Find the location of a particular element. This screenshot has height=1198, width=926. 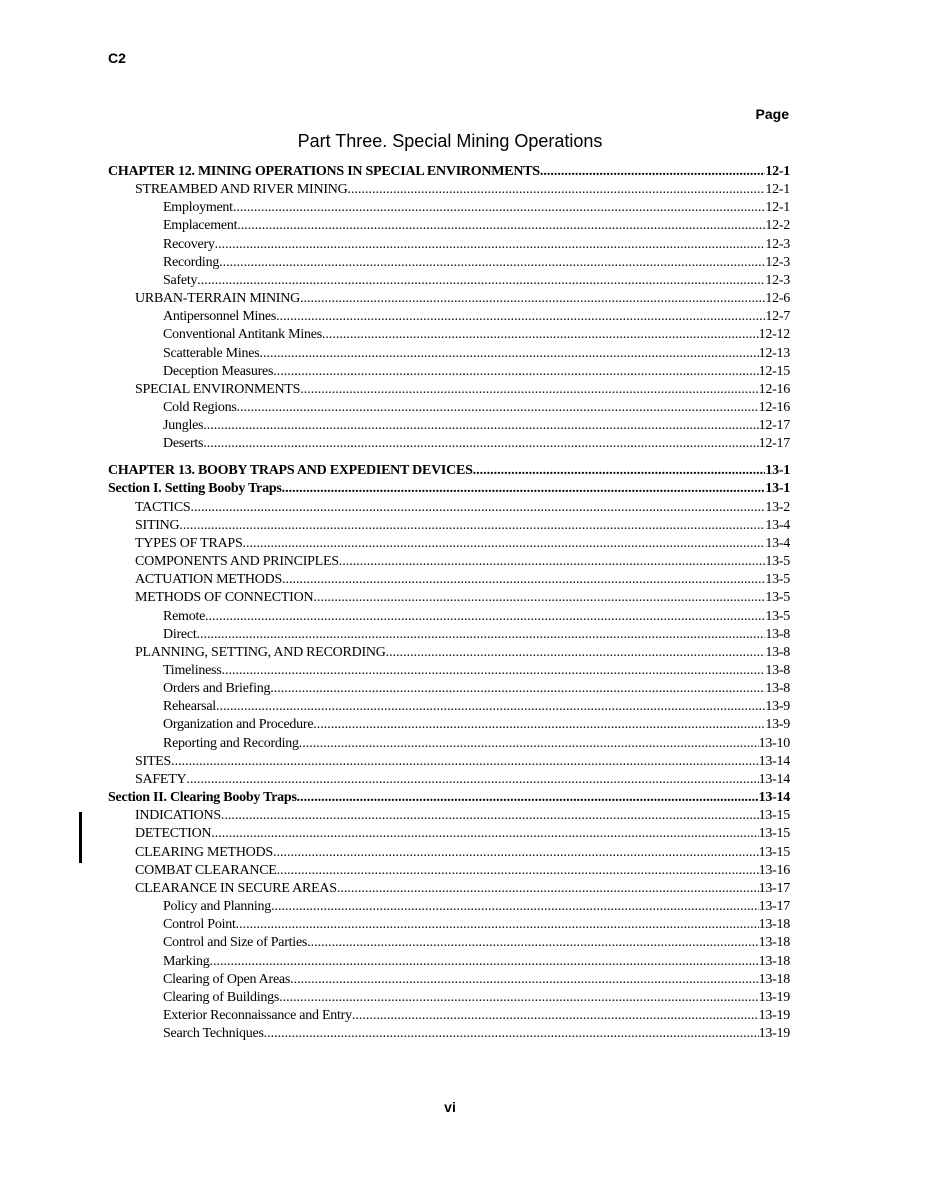

toc-entry: Scatterable Mines 12-13 is located at coordinates (449, 354).